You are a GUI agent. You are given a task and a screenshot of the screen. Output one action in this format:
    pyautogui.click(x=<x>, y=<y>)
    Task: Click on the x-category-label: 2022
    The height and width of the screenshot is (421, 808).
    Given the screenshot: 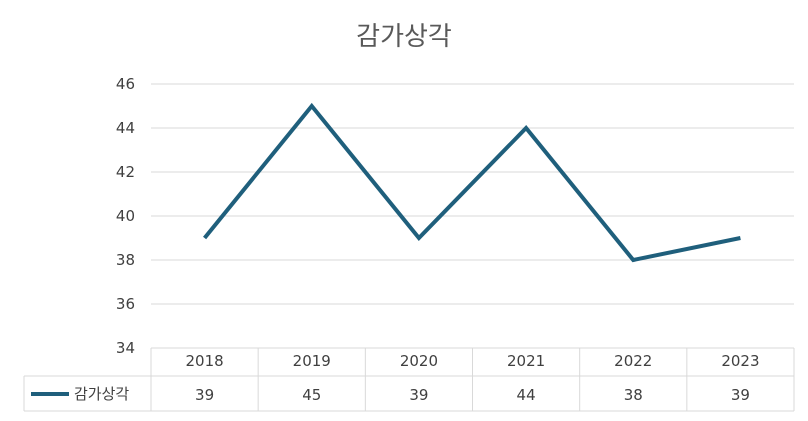 What is the action you would take?
    pyautogui.click(x=633, y=361)
    